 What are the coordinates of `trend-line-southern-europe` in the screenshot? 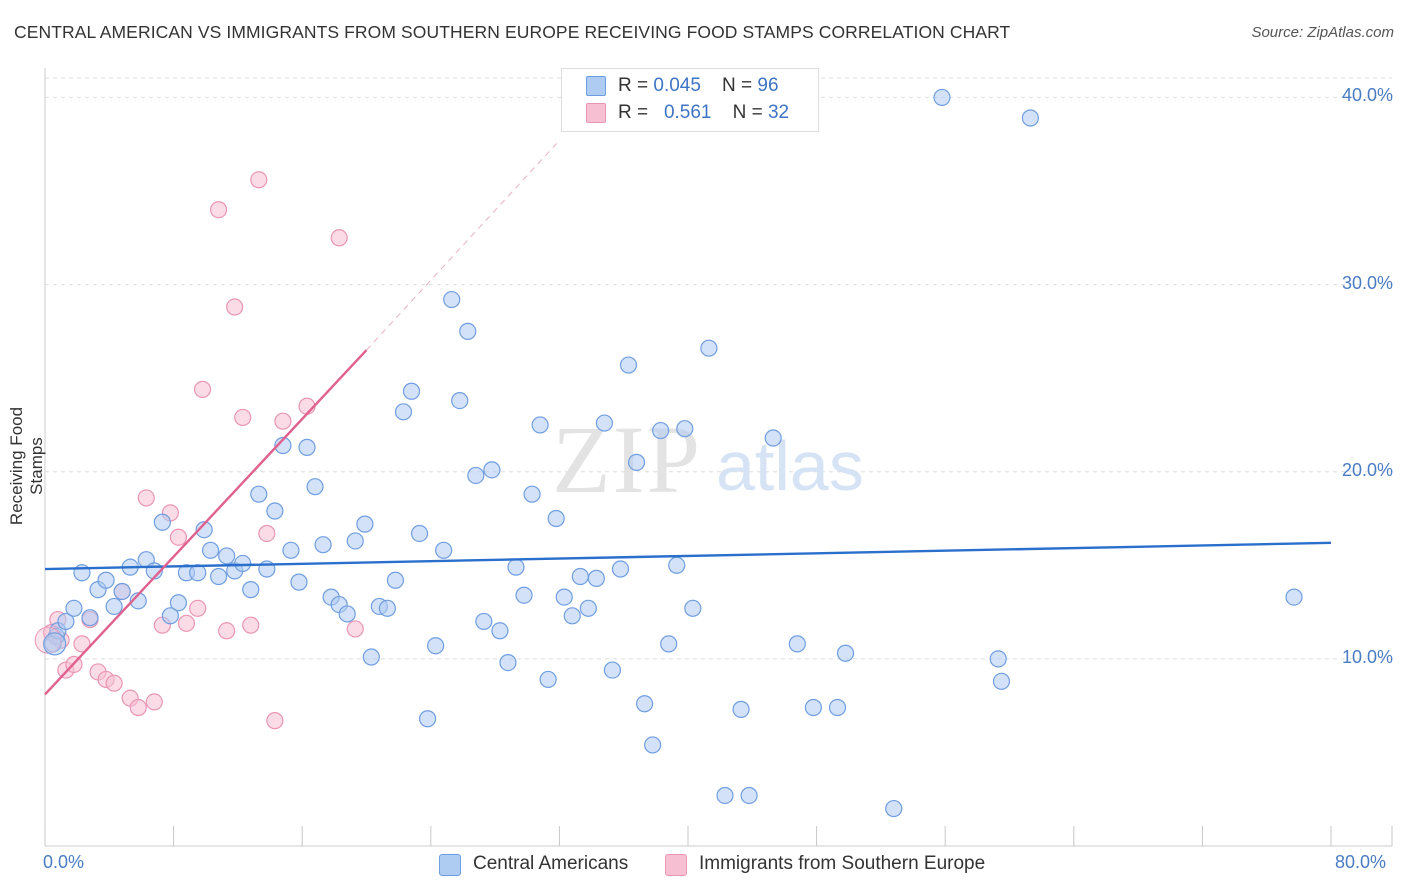 It's located at (206, 522).